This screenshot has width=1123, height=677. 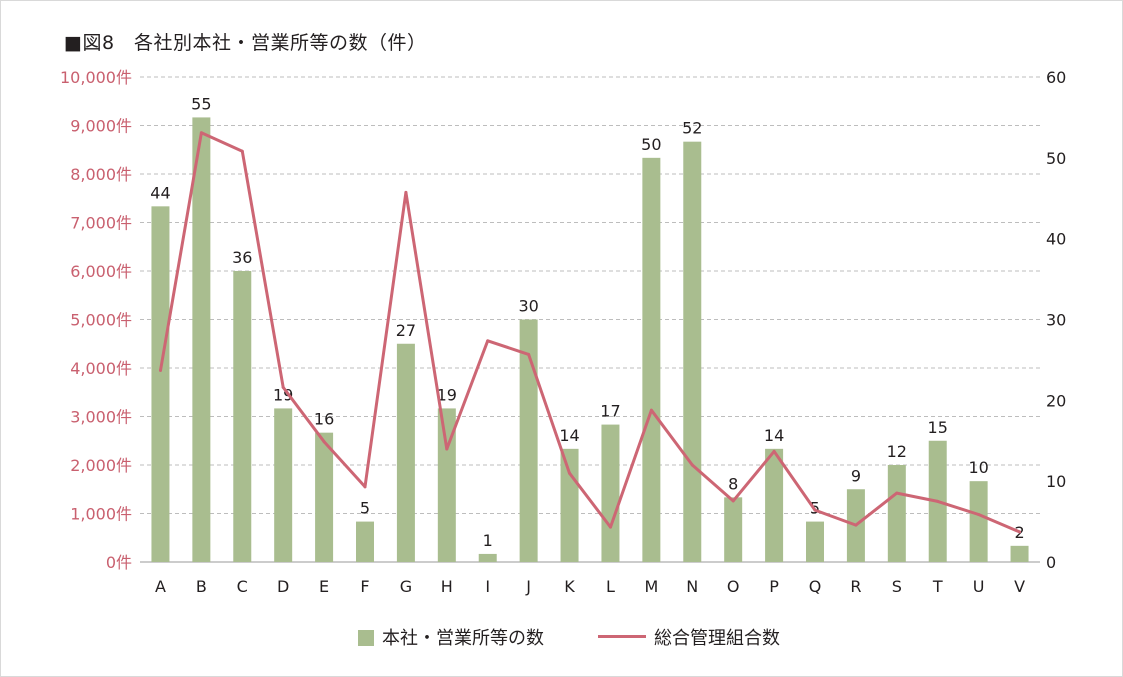 I want to click on x-tick-label: B, so click(x=201, y=586).